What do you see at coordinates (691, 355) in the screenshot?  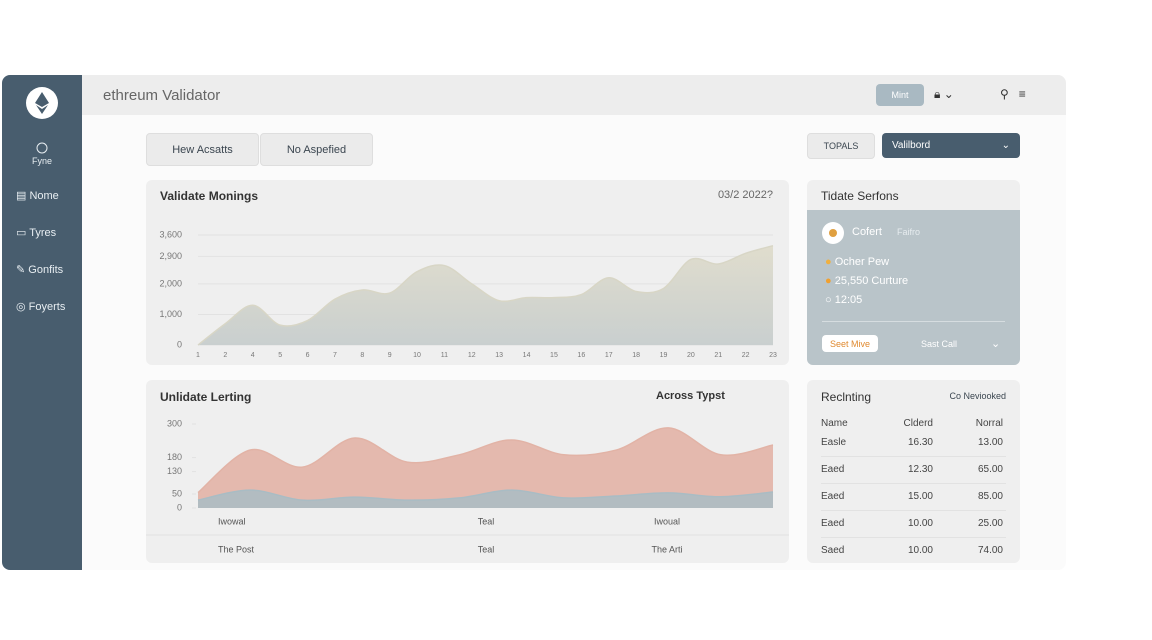 I see `x-tick-label: 20` at bounding box center [691, 355].